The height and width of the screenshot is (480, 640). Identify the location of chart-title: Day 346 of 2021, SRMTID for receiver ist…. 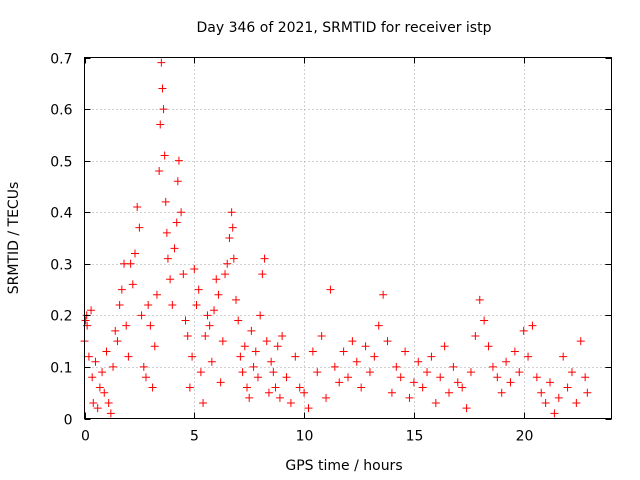
(344, 28).